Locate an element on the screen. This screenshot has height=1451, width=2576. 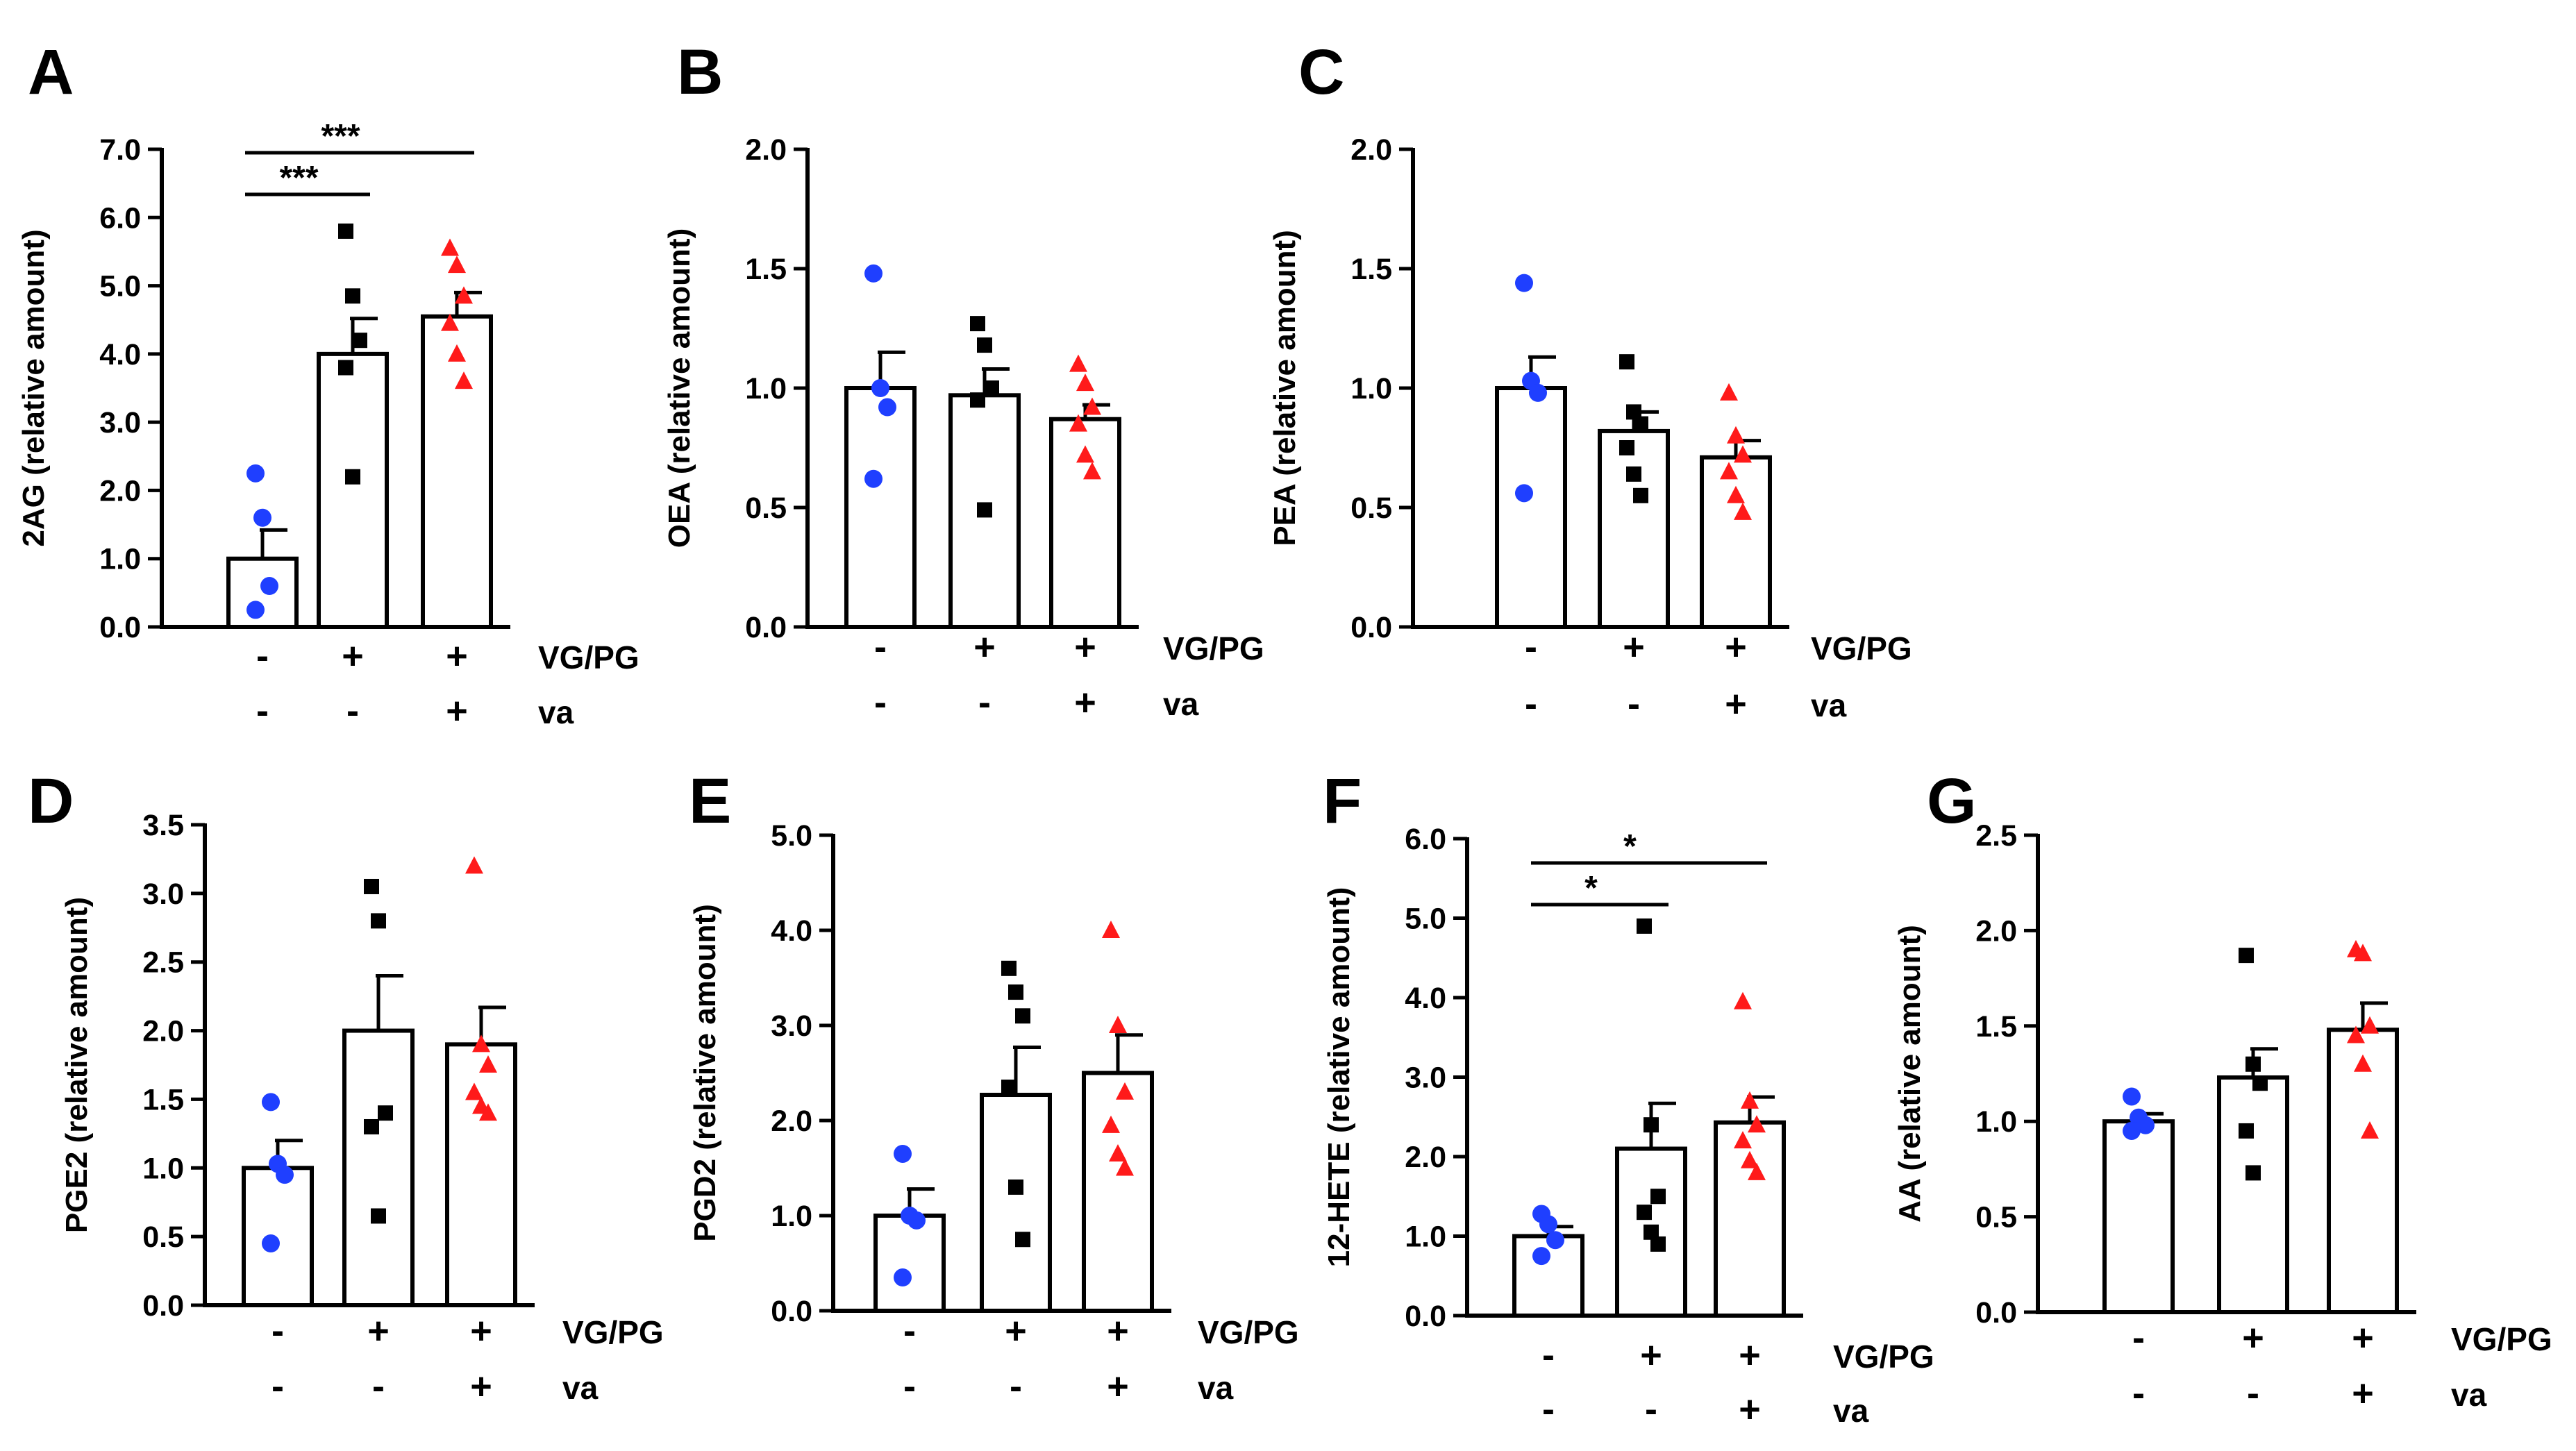
significance-label: * is located at coordinates (1630, 846).